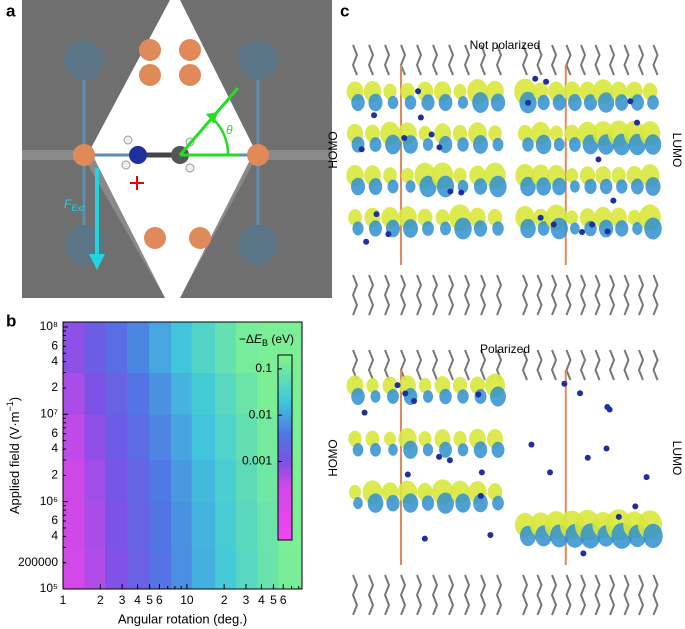  What do you see at coordinates (54, 361) in the screenshot?
I see `y-tick-label: 4` at bounding box center [54, 361].